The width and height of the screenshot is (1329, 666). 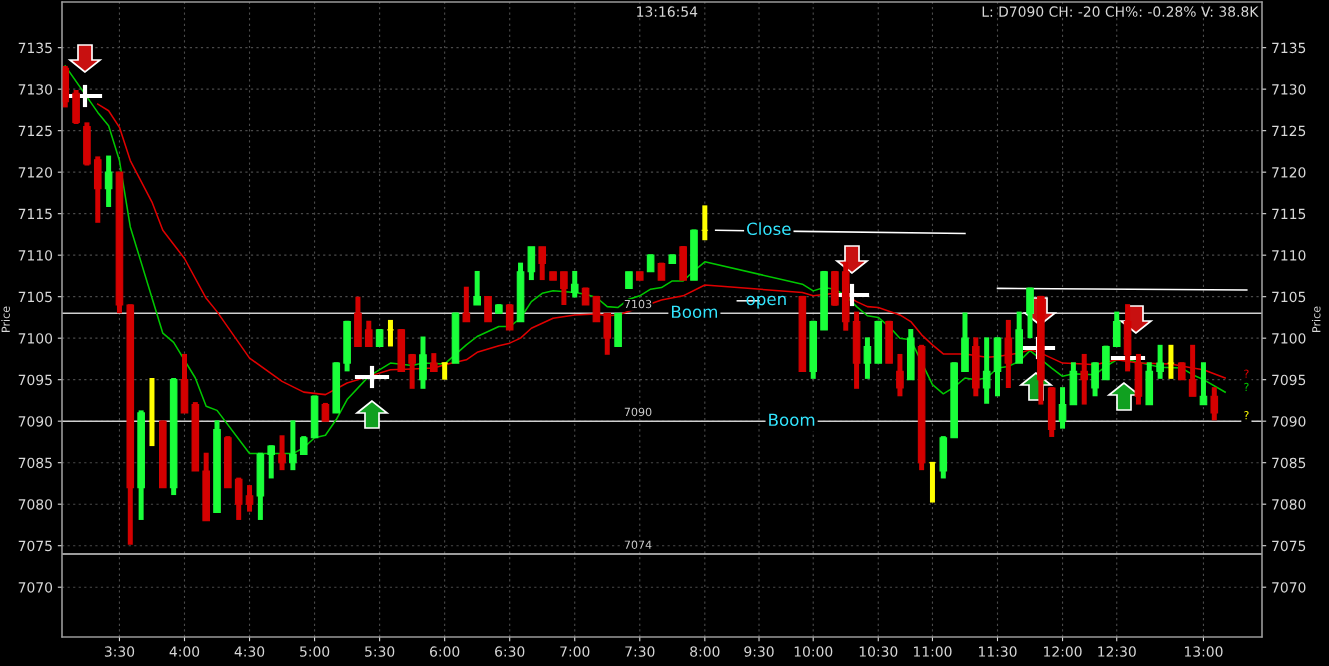 I want to click on ref-line-label: 7074, so click(x=638, y=544).